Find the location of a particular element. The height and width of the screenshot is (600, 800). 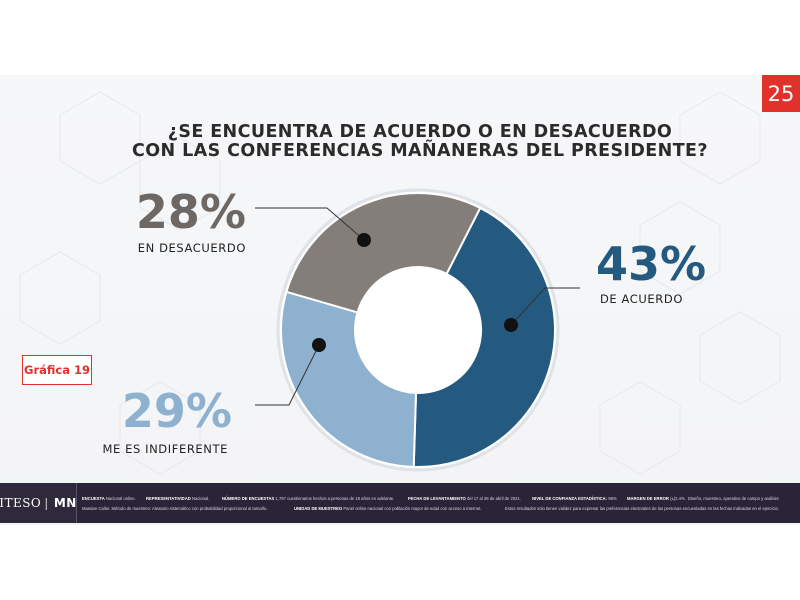

footer-item: ENCUESTA Nacional online. is located at coordinates (109, 498).